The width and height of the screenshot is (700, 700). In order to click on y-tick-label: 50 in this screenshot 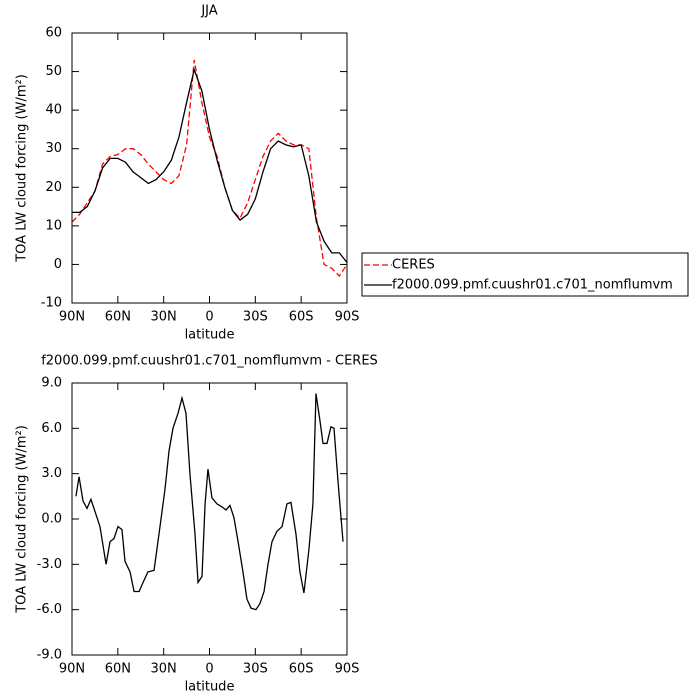, I will do `click(53, 71)`.